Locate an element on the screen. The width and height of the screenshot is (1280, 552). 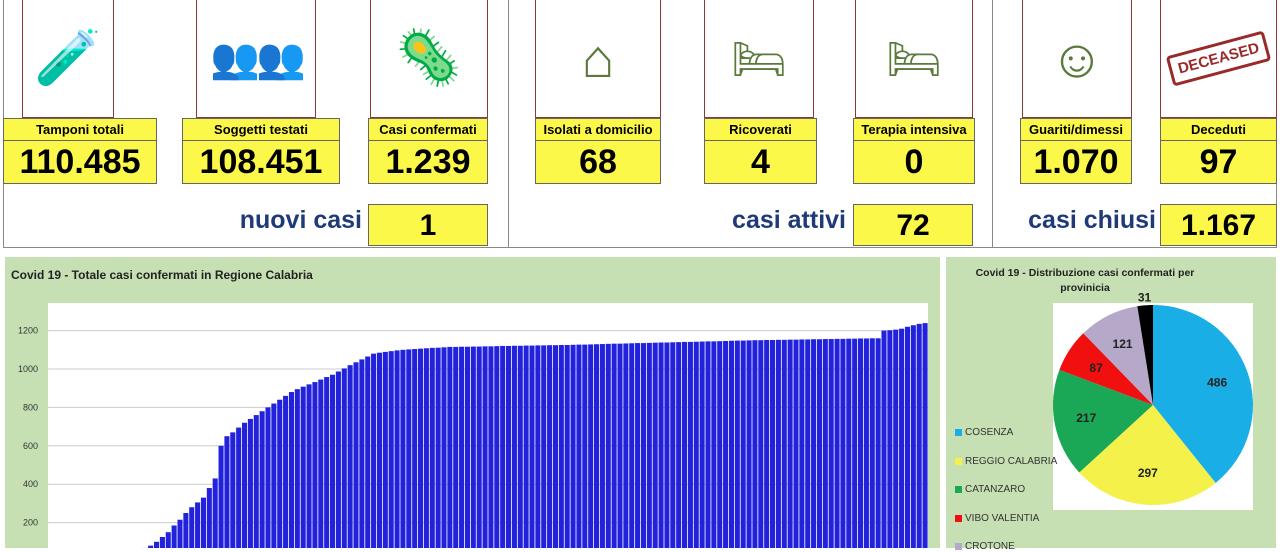
y-tick-label: 400 is located at coordinates (30, 484).